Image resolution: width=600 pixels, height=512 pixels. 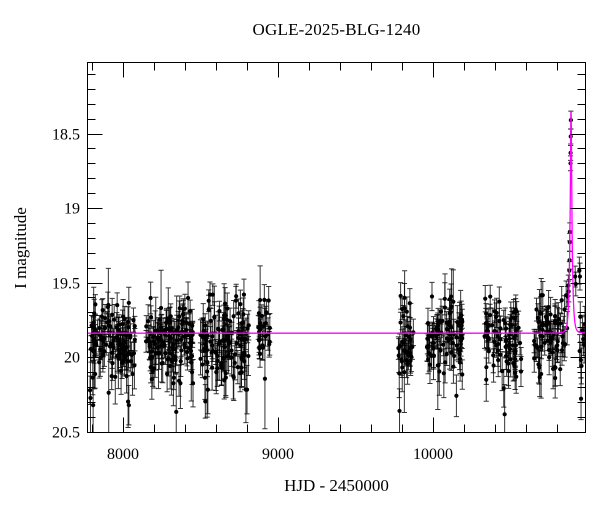 What do you see at coordinates (72, 209) in the screenshot?
I see `y-tick-label: 19` at bounding box center [72, 209].